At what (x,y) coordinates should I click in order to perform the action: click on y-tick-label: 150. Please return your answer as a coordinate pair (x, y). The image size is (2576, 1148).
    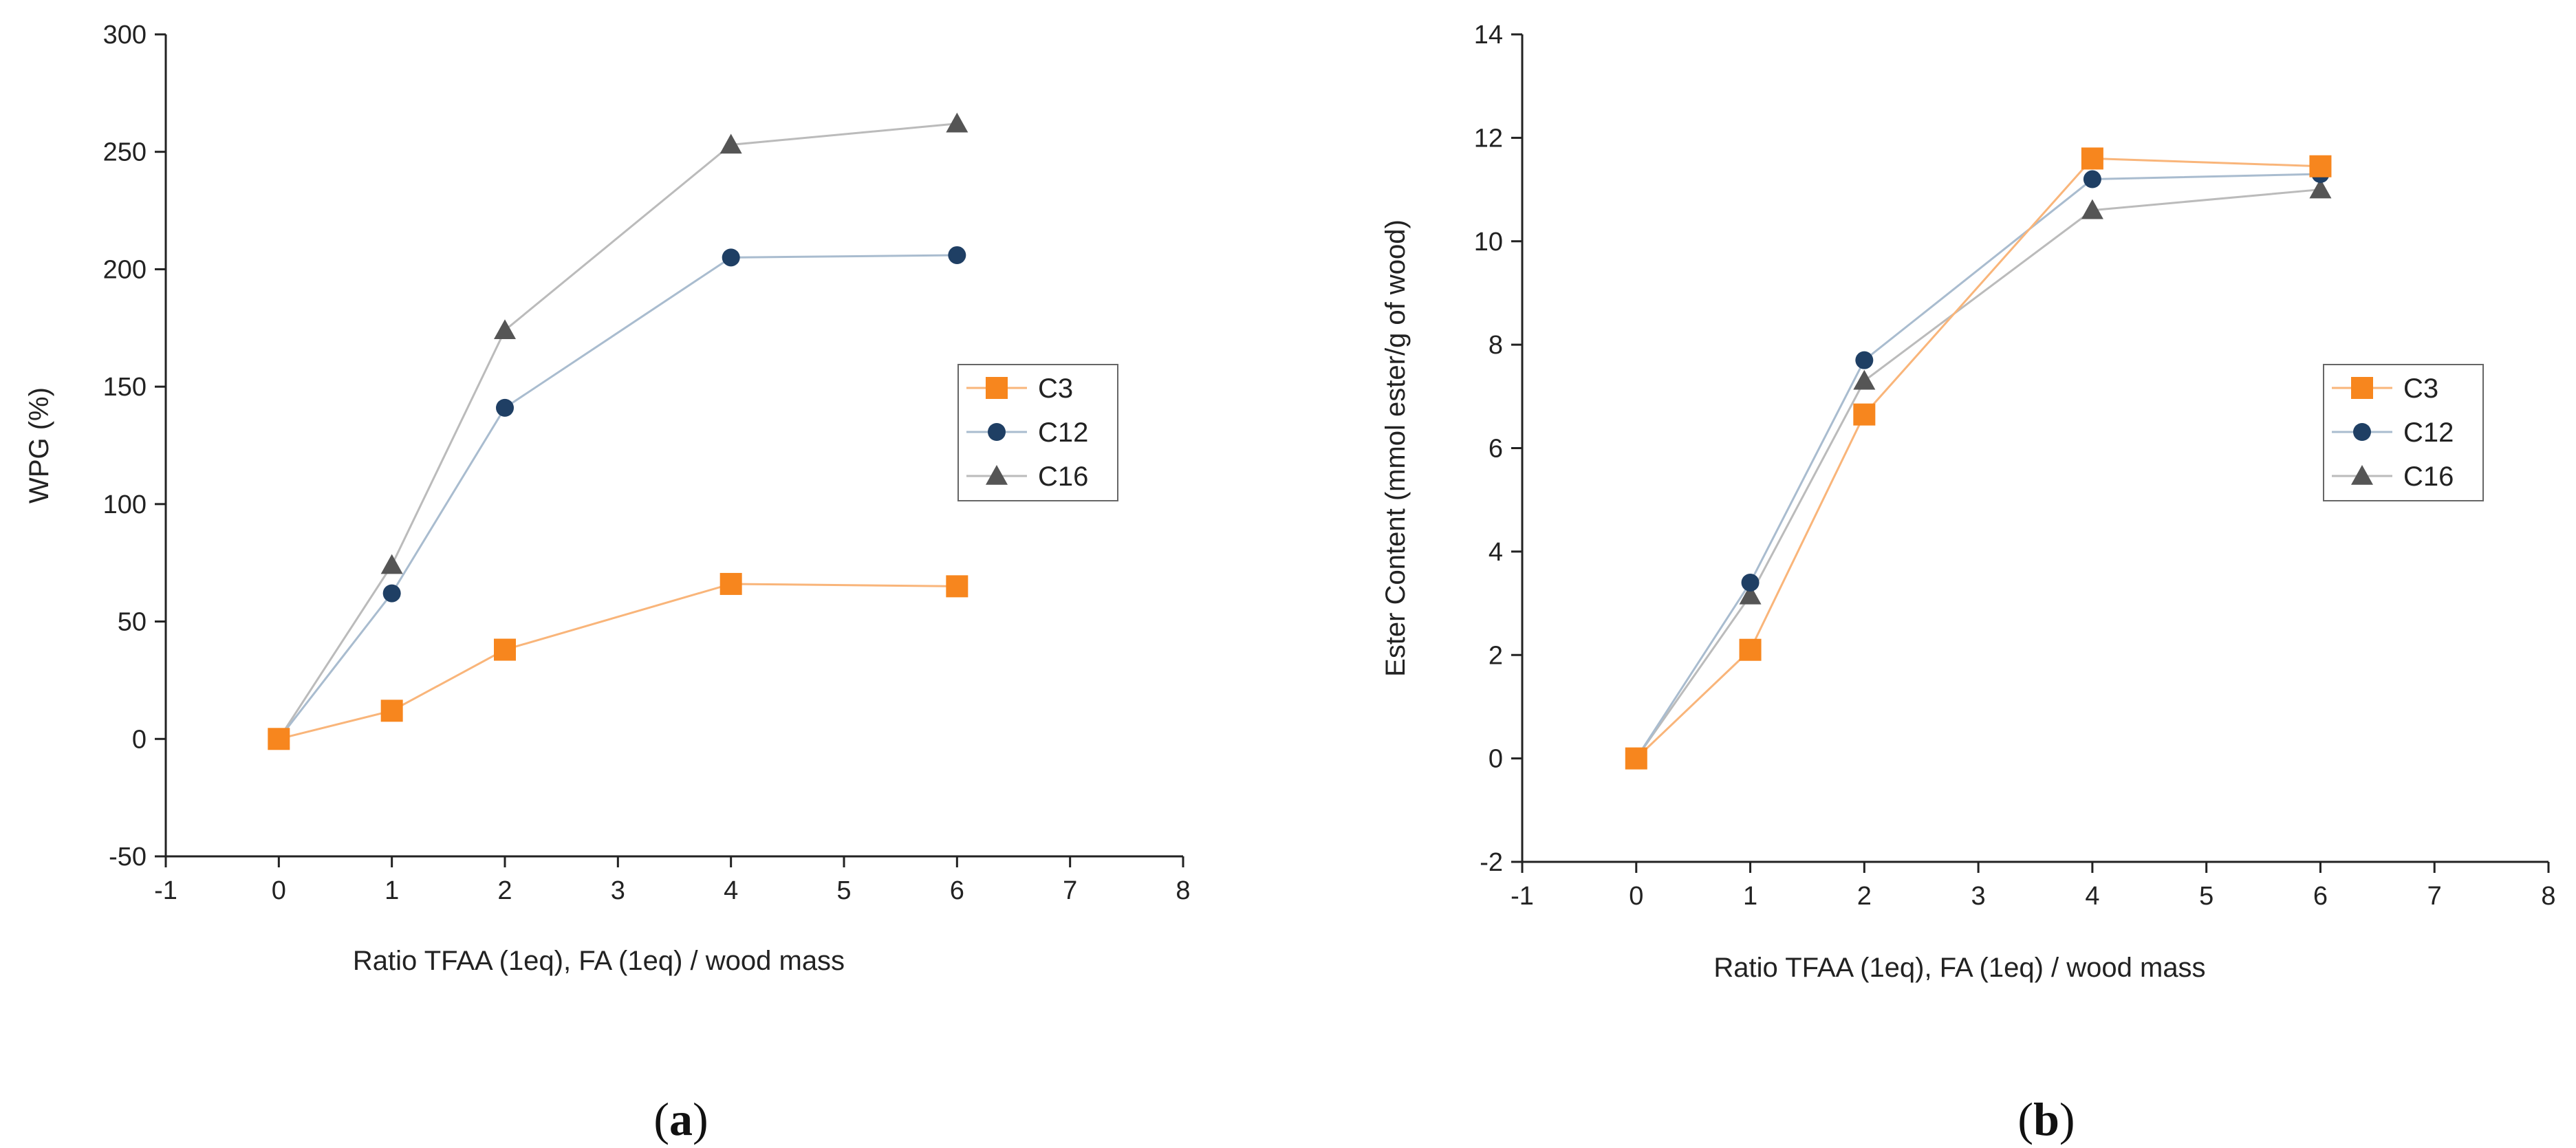
    Looking at the image, I should click on (125, 388).